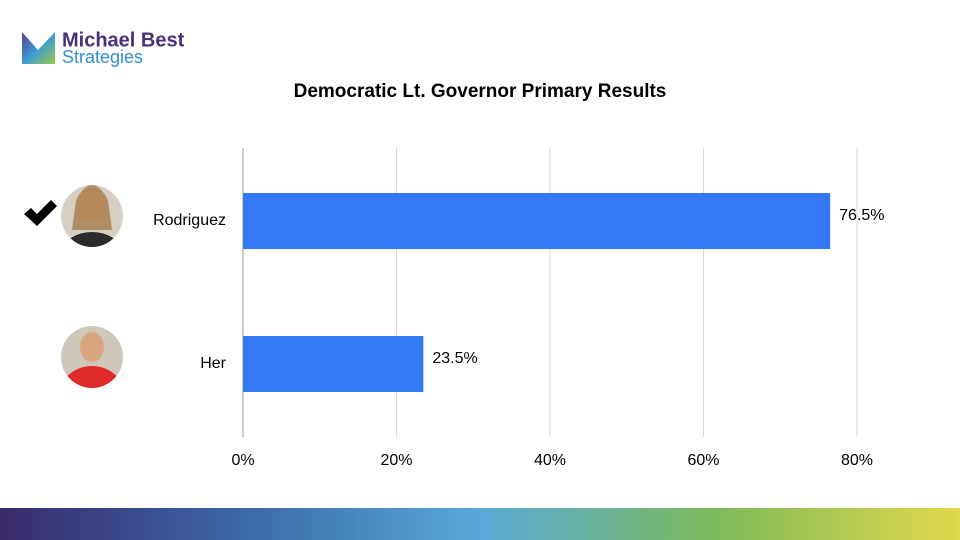 The width and height of the screenshot is (960, 540). What do you see at coordinates (123, 40) in the screenshot?
I see `logo-line1: Michael Best` at bounding box center [123, 40].